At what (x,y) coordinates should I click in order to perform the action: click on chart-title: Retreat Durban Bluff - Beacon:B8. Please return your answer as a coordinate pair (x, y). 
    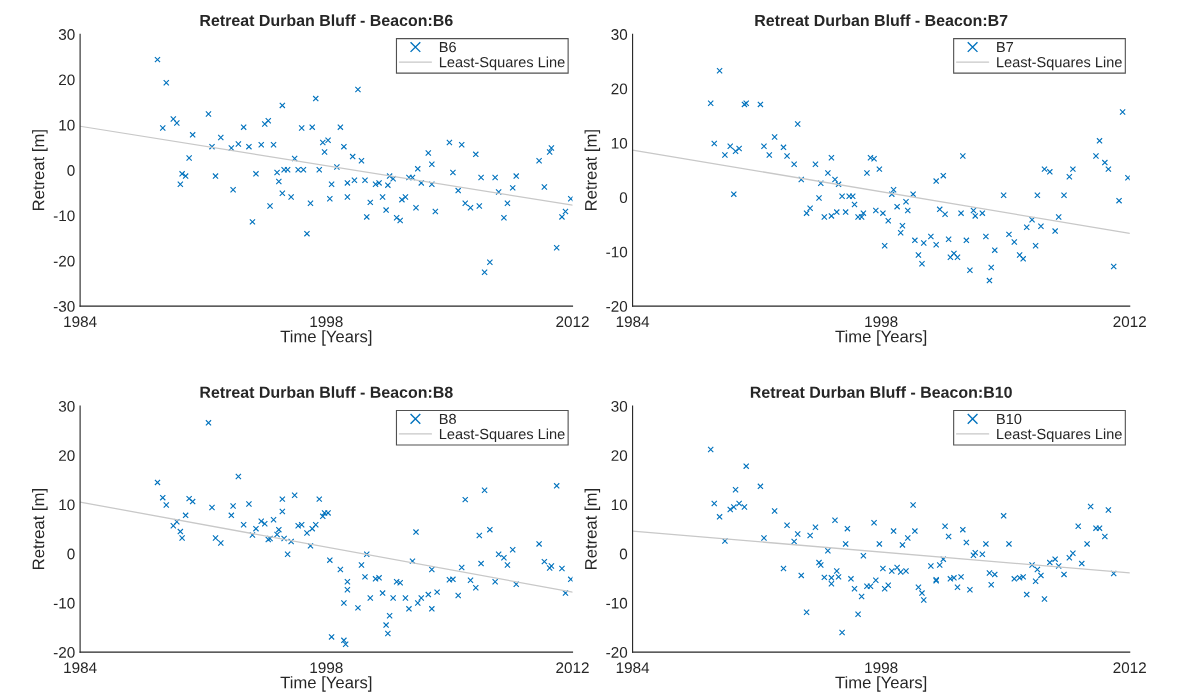
    Looking at the image, I should click on (326, 392).